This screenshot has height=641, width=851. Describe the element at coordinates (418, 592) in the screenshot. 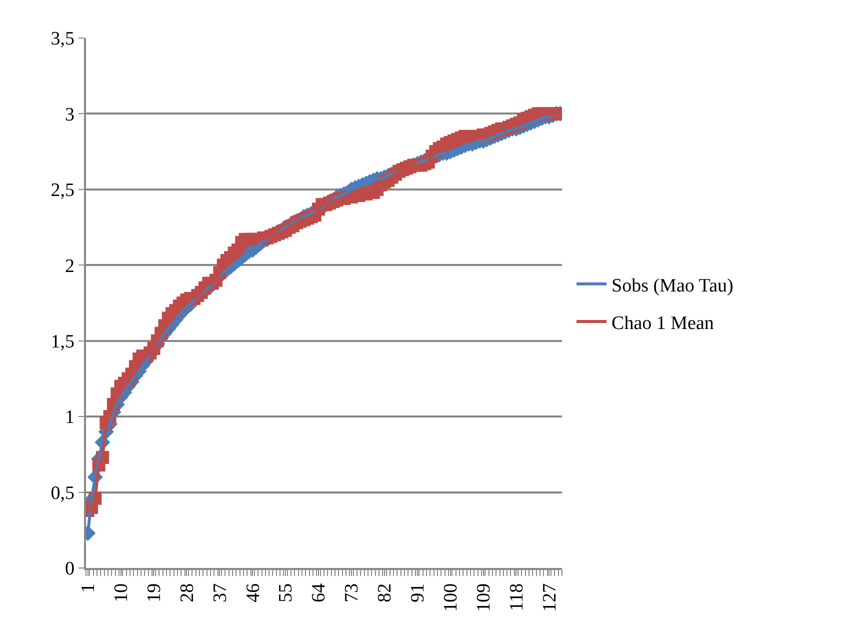

I see `x-tick-label: 91` at that location.